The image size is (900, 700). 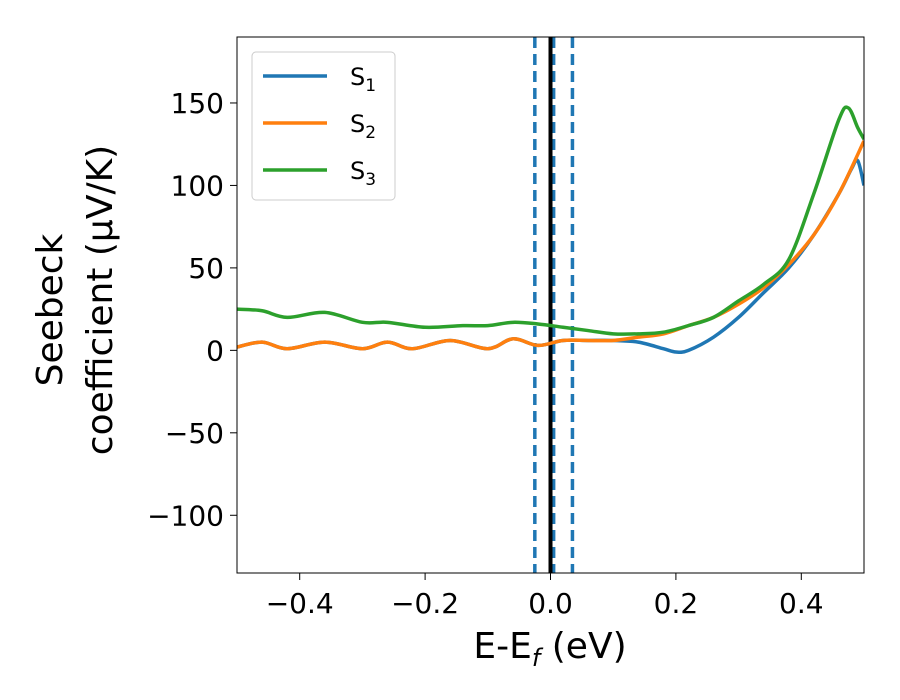 What do you see at coordinates (550, 603) in the screenshot?
I see `x-tick-label: 0.0` at bounding box center [550, 603].